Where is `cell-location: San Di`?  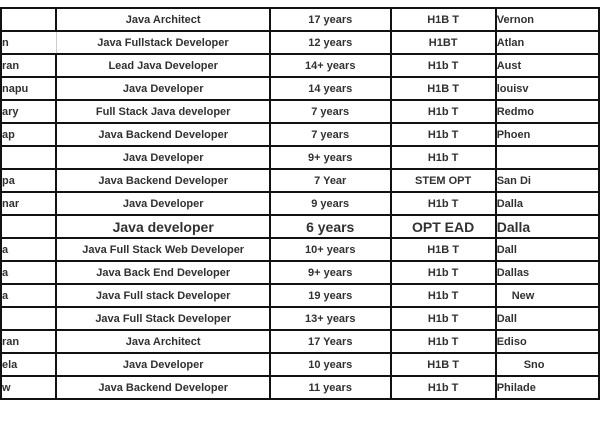
cell-location: San Di is located at coordinates (547, 180).